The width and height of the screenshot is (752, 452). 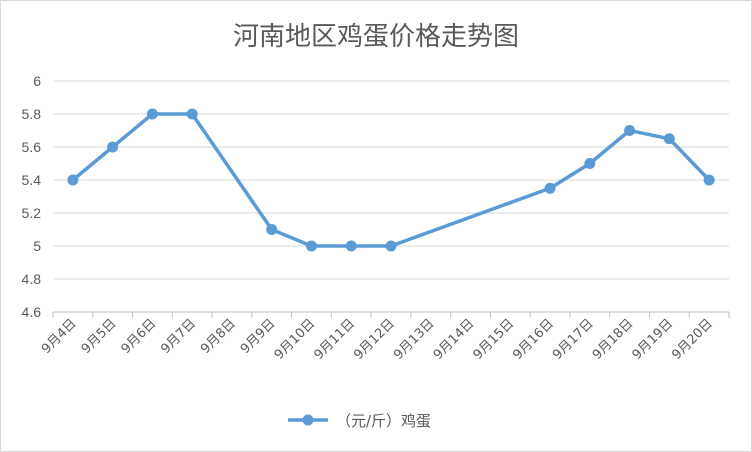 What do you see at coordinates (391, 314) in the screenshot?
I see `axes` at bounding box center [391, 314].